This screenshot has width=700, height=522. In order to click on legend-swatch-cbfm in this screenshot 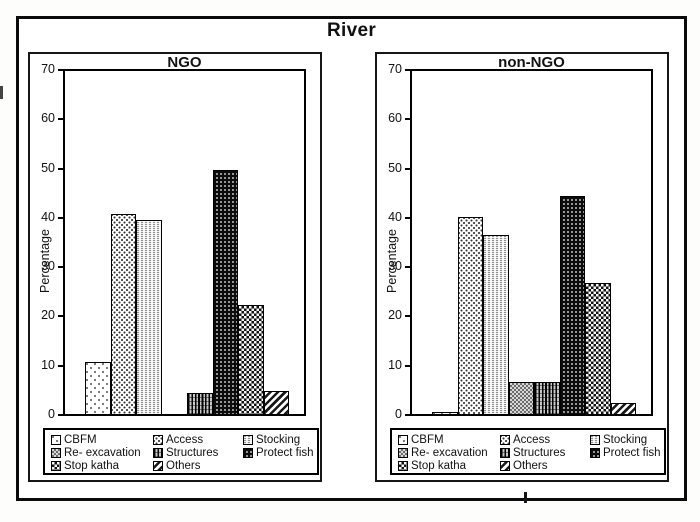, I will do `click(56, 439)`.